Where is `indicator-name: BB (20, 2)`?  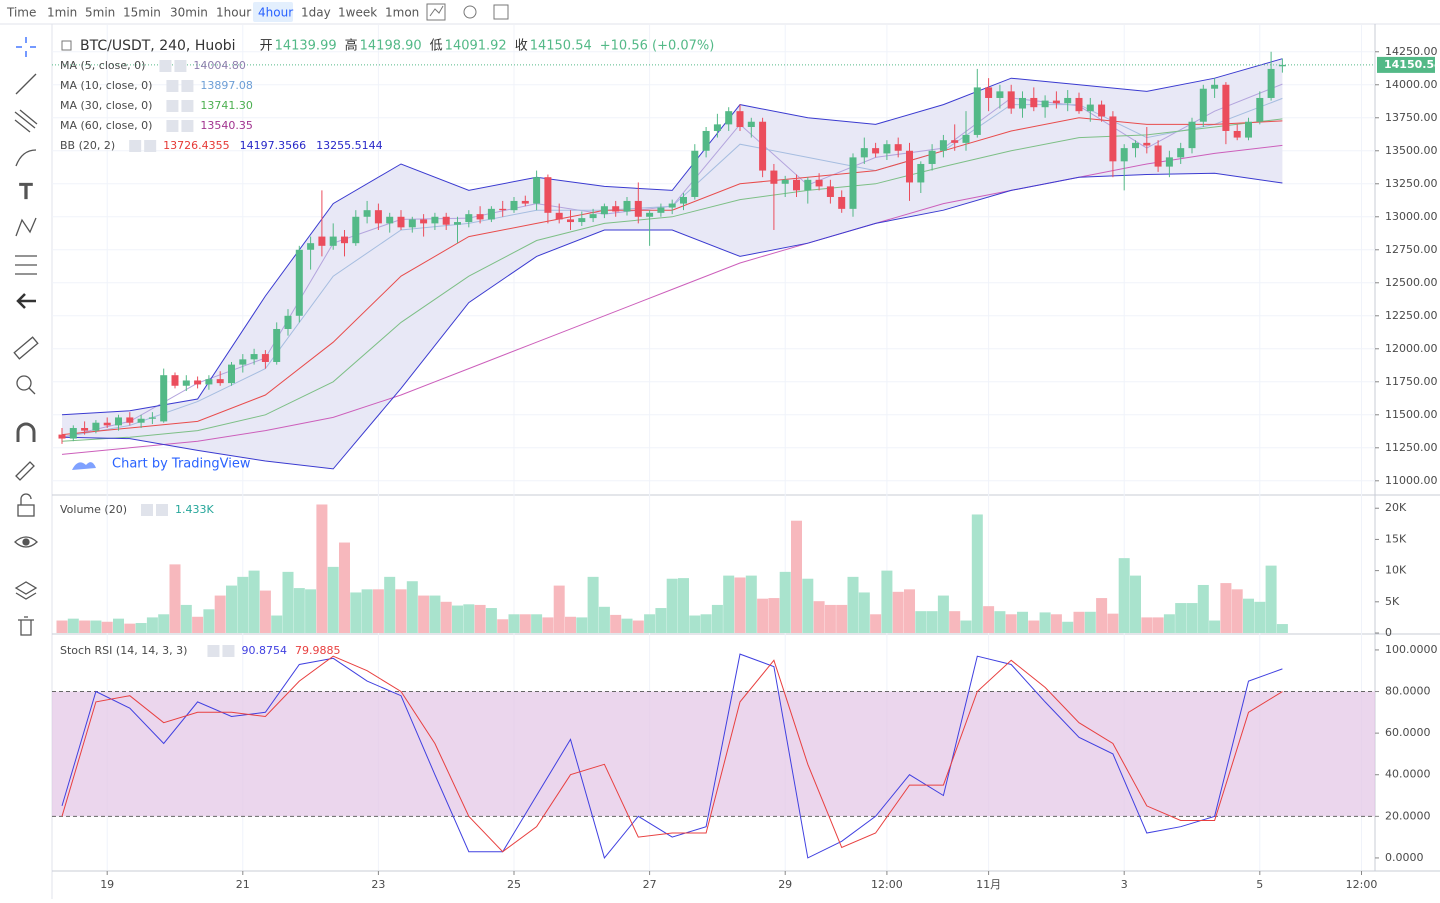 indicator-name: BB (20, 2) is located at coordinates (87, 145).